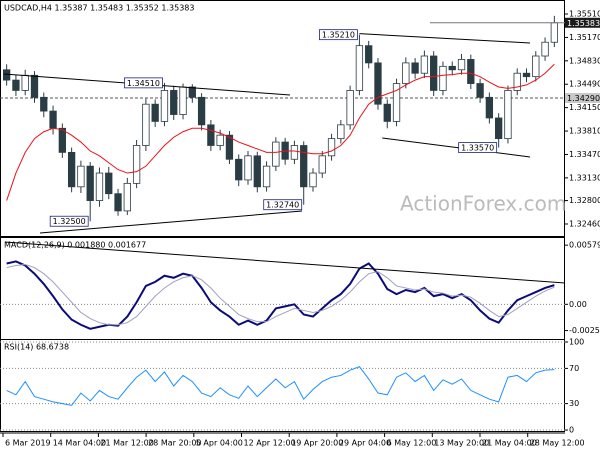  I want to click on y-tick-label: 0.00, so click(578, 304).